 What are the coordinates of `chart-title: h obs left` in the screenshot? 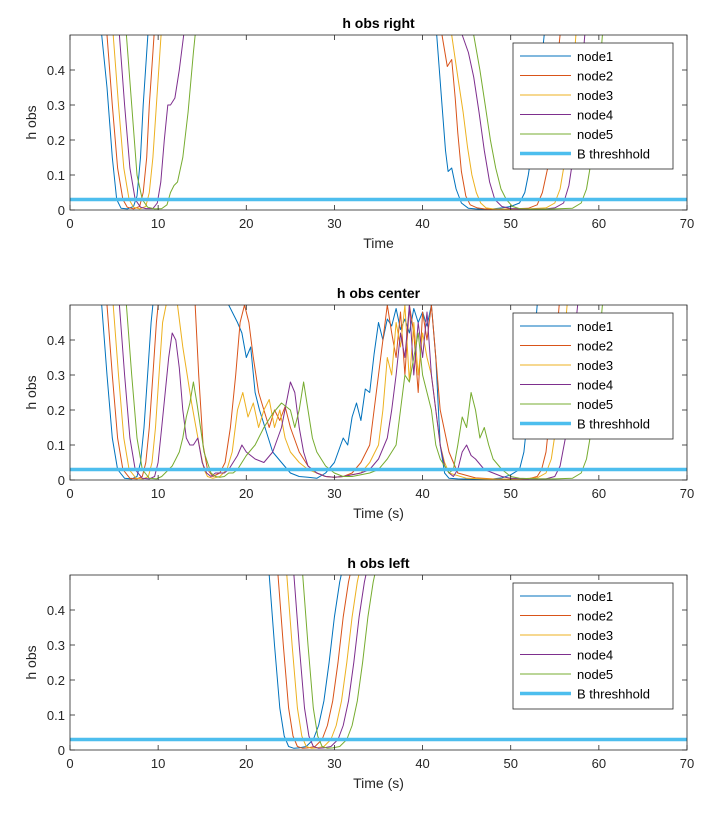 It's located at (378, 563).